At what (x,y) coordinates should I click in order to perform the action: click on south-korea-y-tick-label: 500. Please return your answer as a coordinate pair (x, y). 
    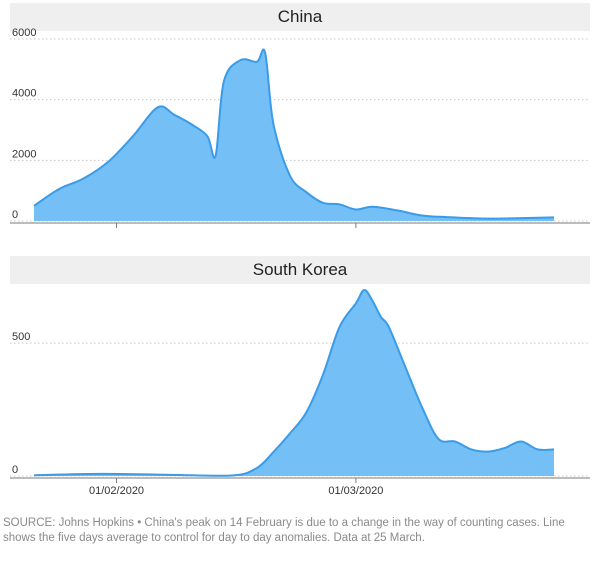
    Looking at the image, I should click on (21, 337).